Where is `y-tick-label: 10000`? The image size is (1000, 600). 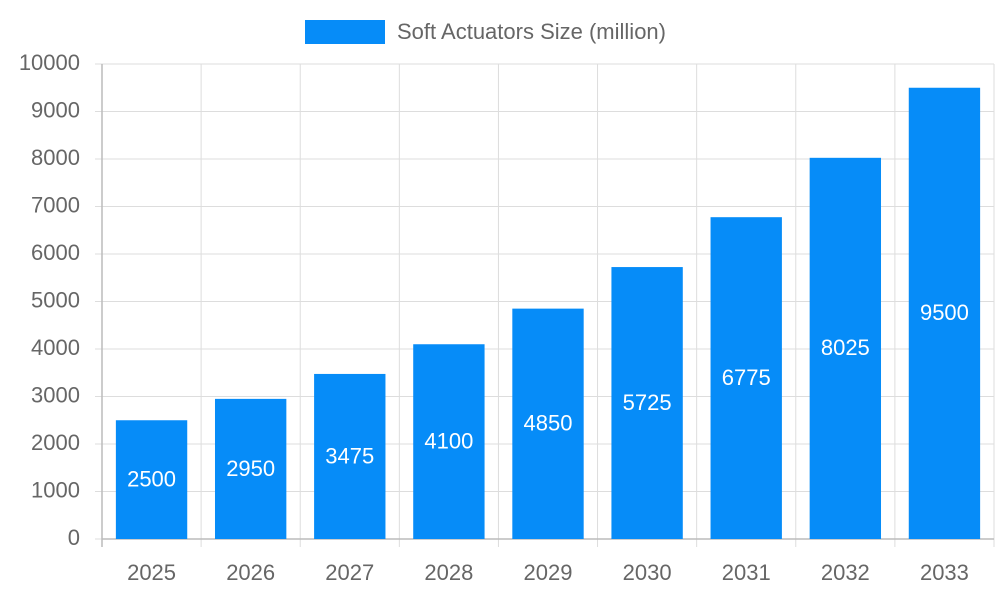
y-tick-label: 10000 is located at coordinates (49, 62).